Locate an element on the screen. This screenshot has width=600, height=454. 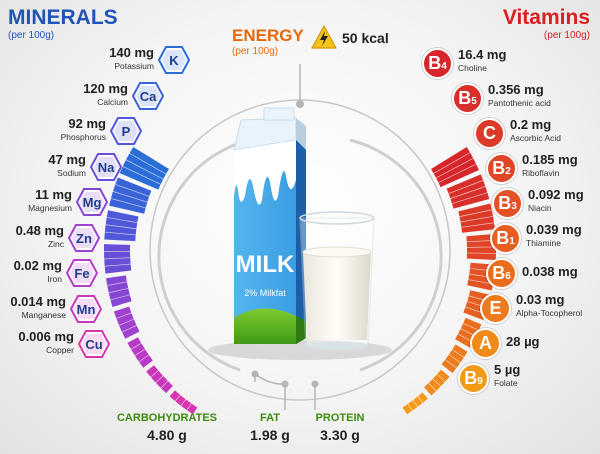
mineral-row-magnesium: 11 mg Magnesium Mg is located at coordinates (56, 202).